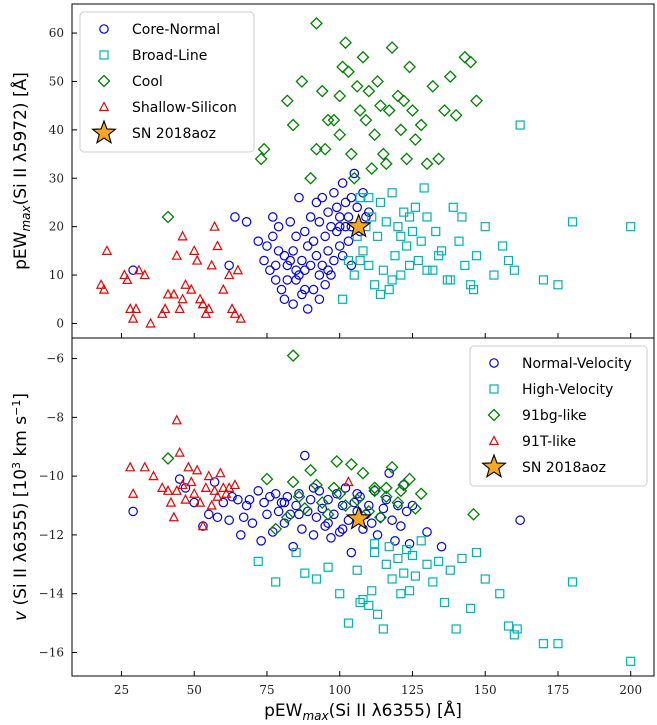 Image resolution: width=657 pixels, height=725 pixels. What do you see at coordinates (494, 363) in the screenshot?
I see `normal-velocity-legend-marker` at bounding box center [494, 363].